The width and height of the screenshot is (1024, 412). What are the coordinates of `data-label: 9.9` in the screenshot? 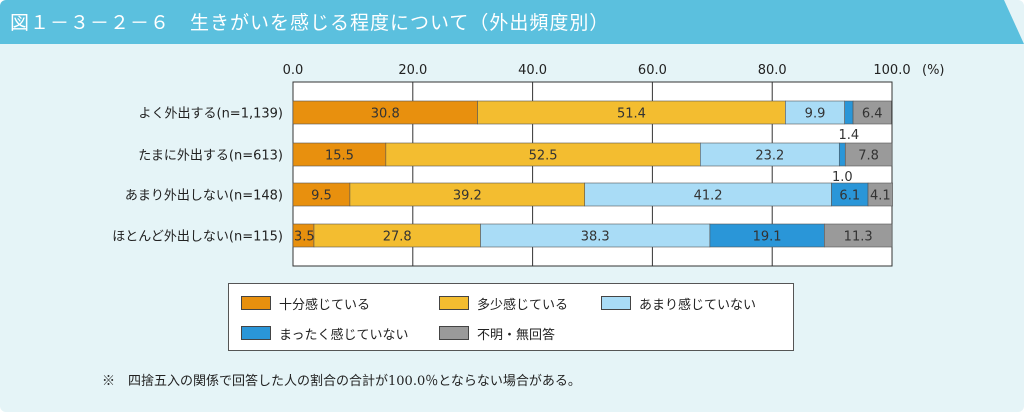 It's located at (815, 114).